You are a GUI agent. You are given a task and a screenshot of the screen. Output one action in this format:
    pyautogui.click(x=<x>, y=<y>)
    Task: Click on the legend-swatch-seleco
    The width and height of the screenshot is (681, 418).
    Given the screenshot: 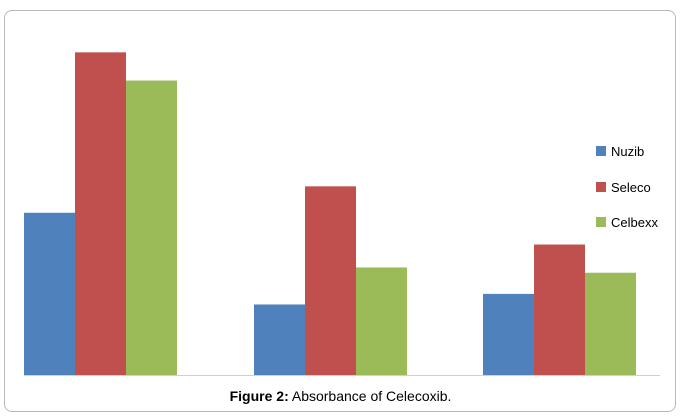 What is the action you would take?
    pyautogui.click(x=601, y=187)
    